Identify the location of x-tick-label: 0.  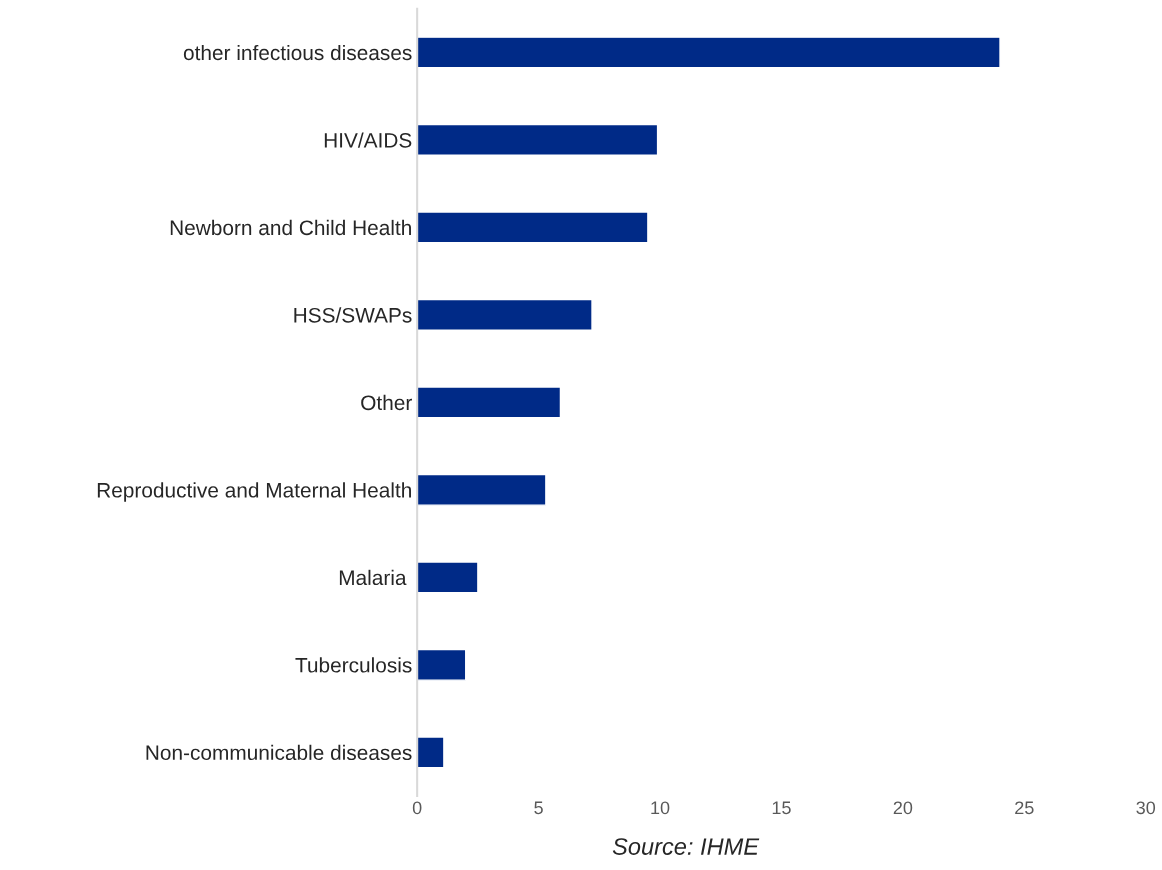
(417, 808).